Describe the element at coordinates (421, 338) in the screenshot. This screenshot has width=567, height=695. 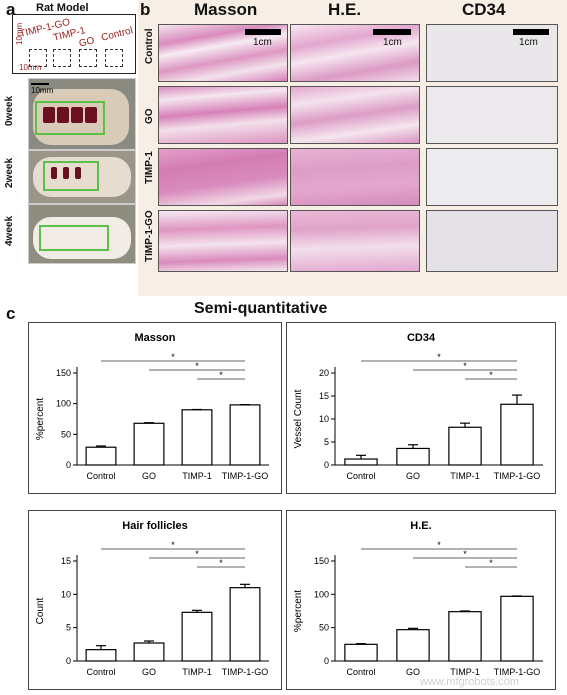
I see `chart-title: CD34` at that location.